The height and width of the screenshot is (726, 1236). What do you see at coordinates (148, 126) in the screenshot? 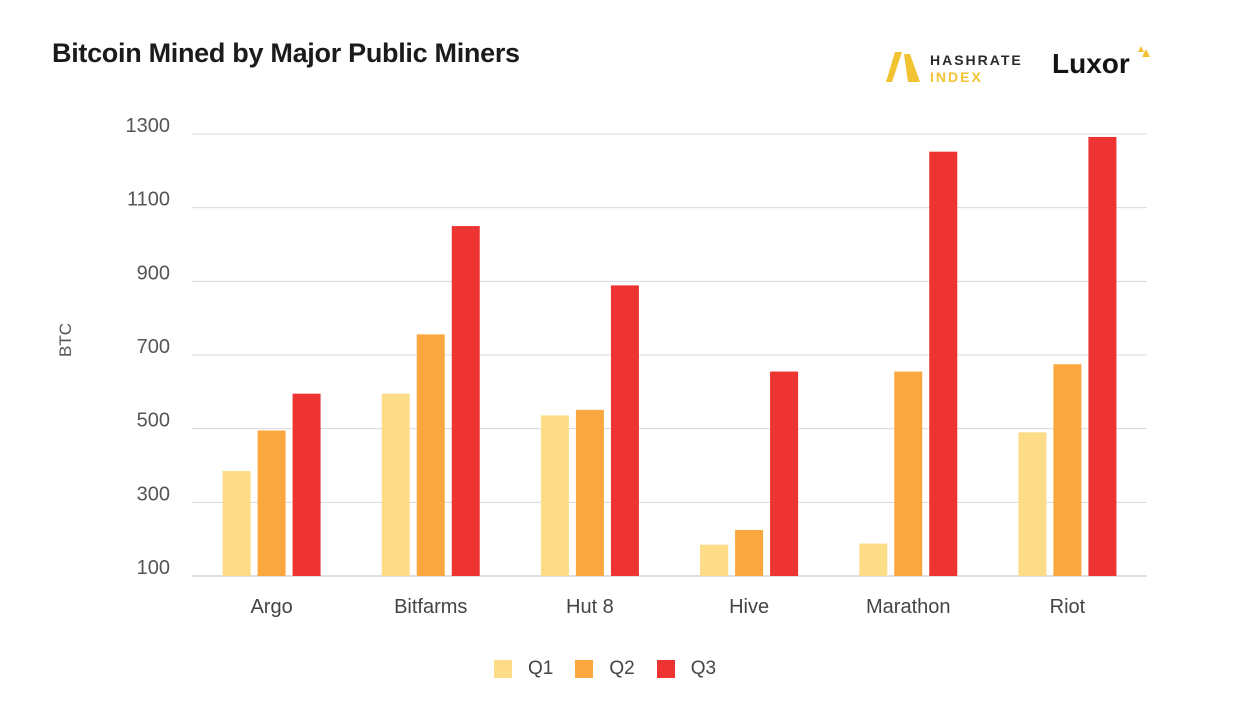
I see `y-tick-label: 1300` at bounding box center [148, 126].